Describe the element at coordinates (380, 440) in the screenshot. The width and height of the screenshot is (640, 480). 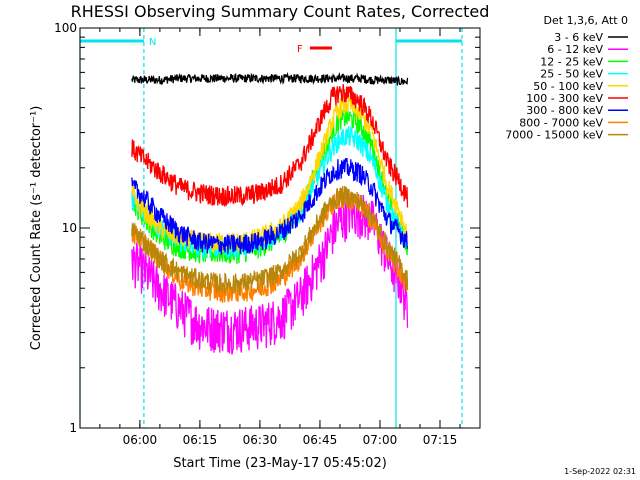
I see `x-tick-label-4: 07:00` at that location.